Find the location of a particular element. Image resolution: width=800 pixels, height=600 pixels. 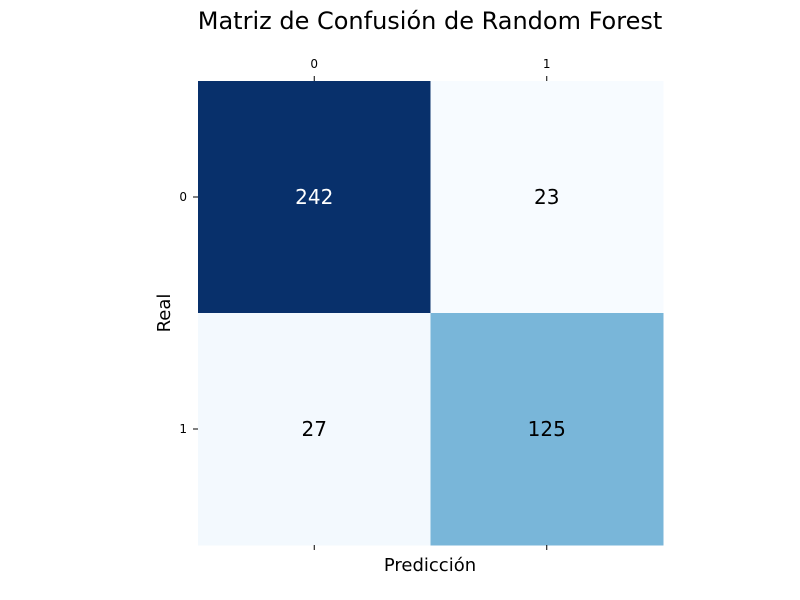

cell-value-label-r0-c1: 23 is located at coordinates (546, 197).